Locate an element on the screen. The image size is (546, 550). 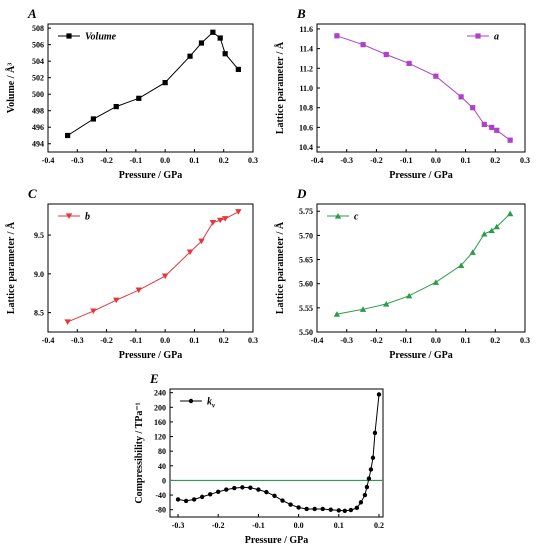
y-tick-label: 500 is located at coordinates (38, 94).